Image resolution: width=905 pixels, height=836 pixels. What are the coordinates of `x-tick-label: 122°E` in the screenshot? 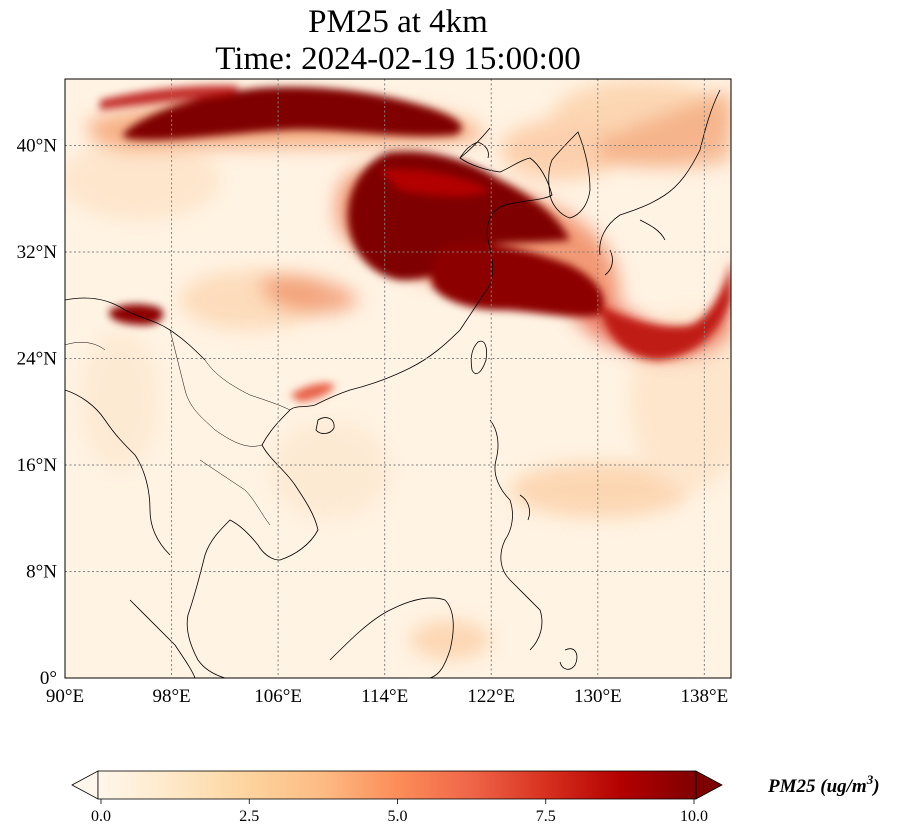 It's located at (491, 696).